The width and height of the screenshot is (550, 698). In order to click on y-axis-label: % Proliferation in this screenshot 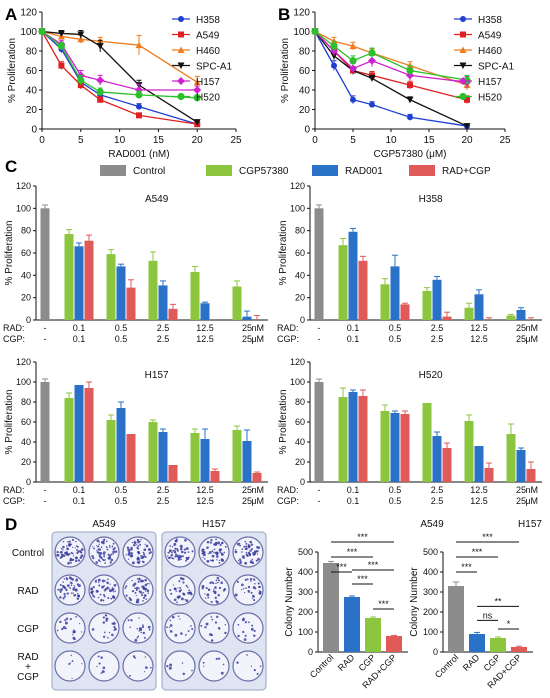, I will do `click(283, 421)`.